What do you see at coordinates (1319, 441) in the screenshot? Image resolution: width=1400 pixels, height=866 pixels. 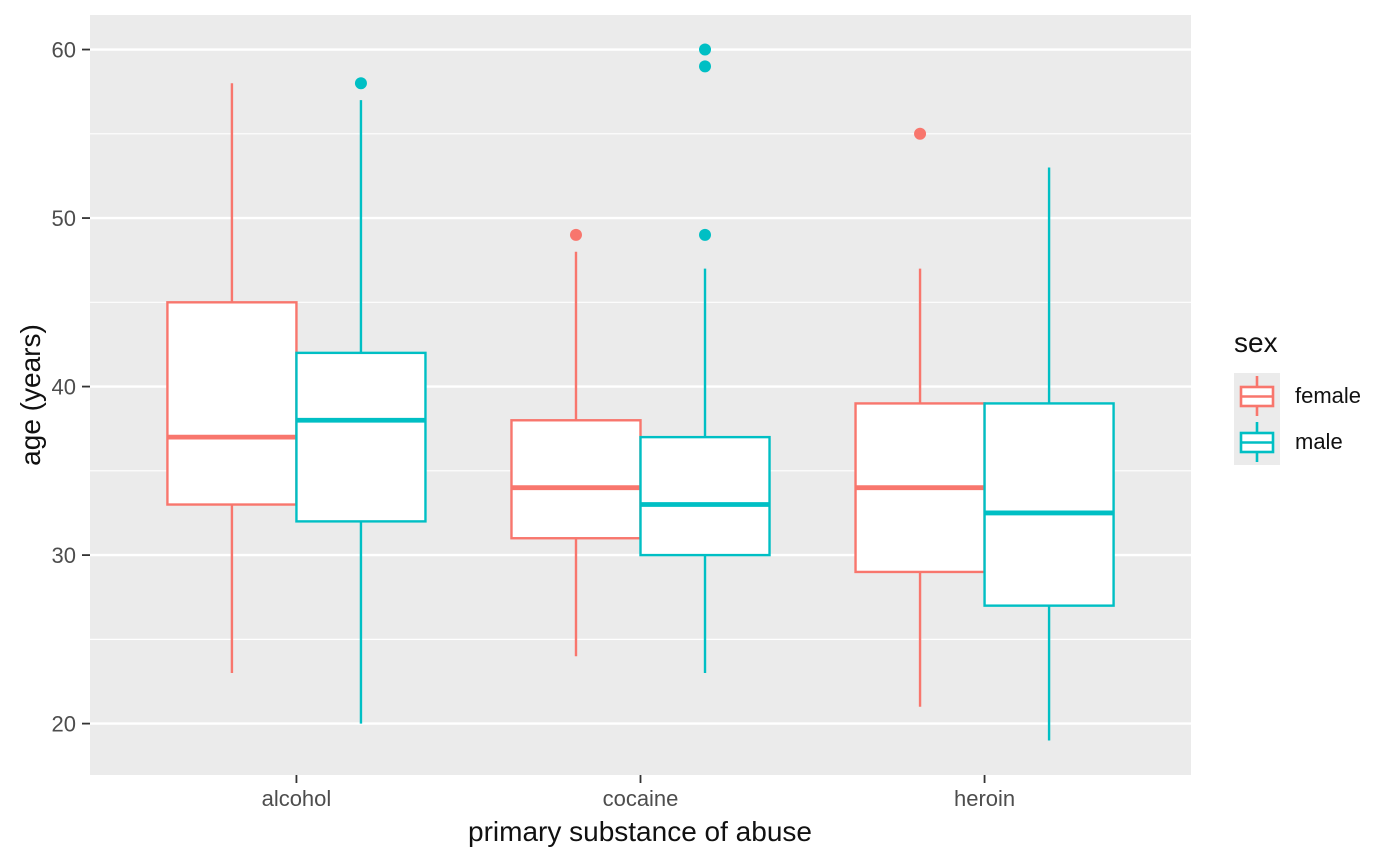 I see `legend-label-male: male` at bounding box center [1319, 441].